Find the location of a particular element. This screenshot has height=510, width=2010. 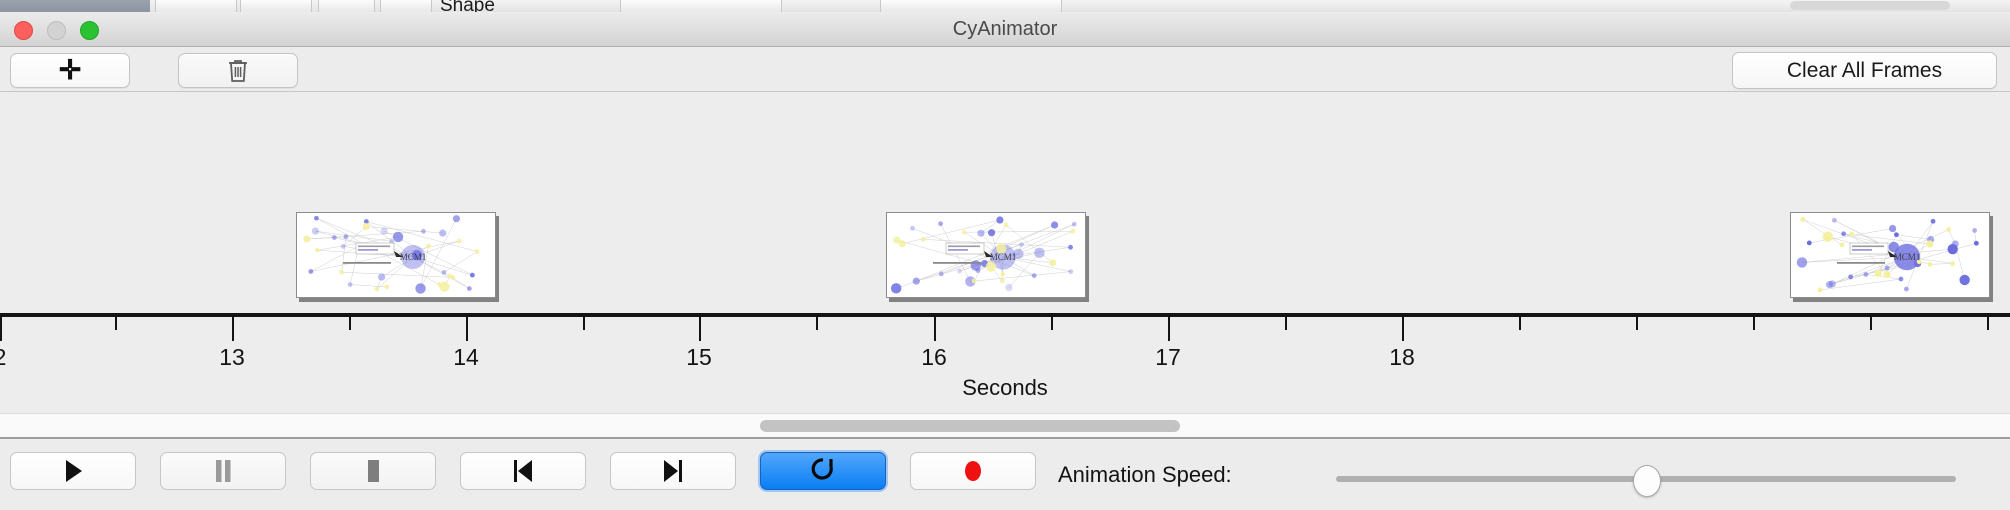

pause-icon is located at coordinates (223, 471).